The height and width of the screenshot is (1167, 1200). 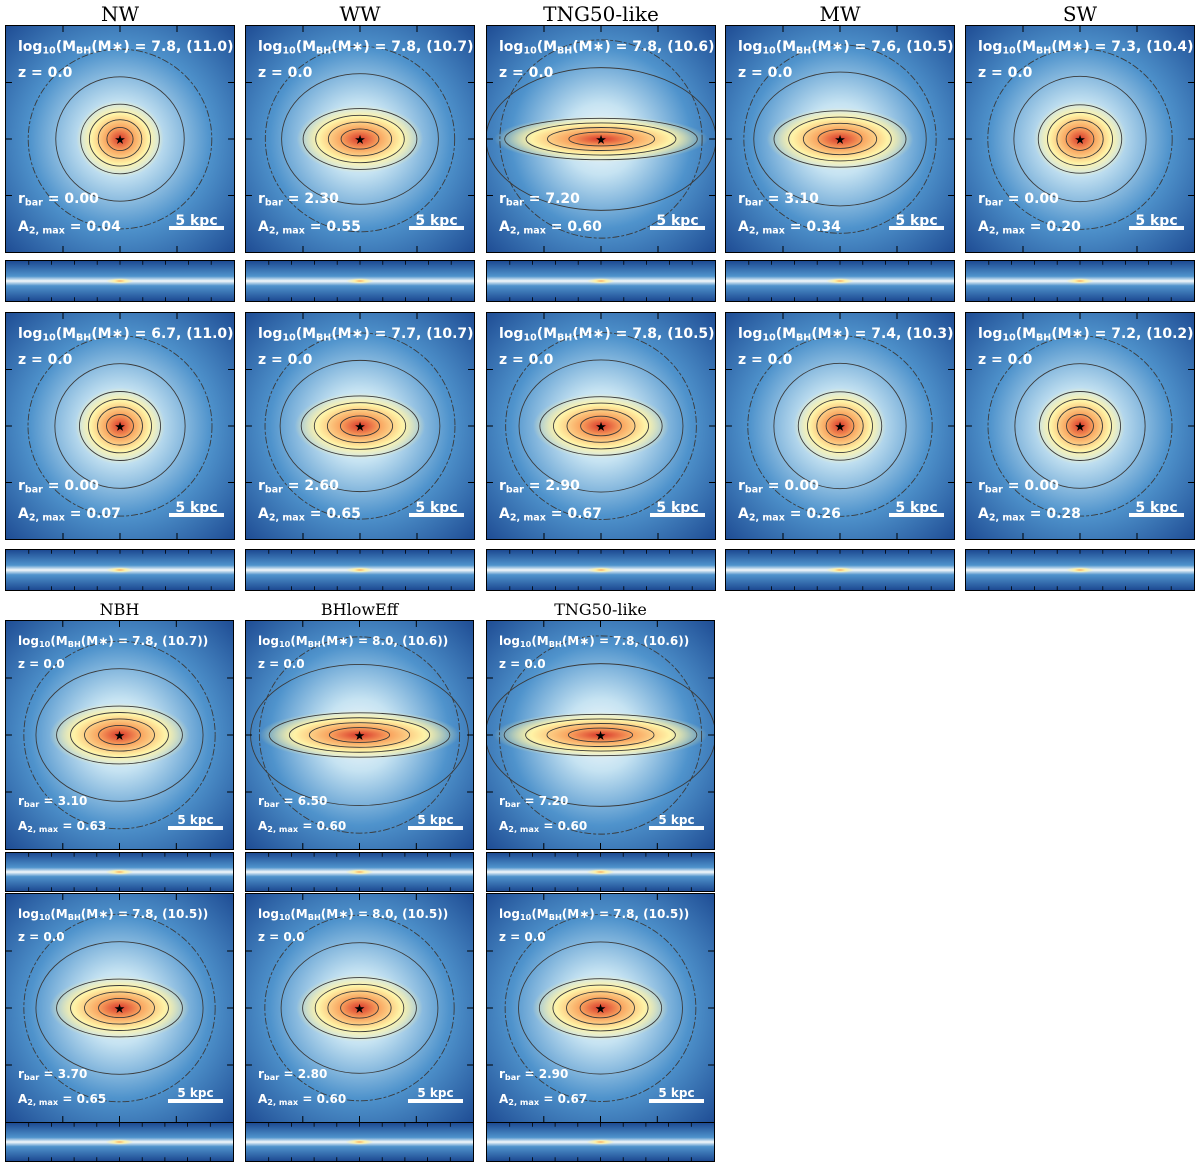 I want to click on column-title: SW, so click(x=1080, y=14).